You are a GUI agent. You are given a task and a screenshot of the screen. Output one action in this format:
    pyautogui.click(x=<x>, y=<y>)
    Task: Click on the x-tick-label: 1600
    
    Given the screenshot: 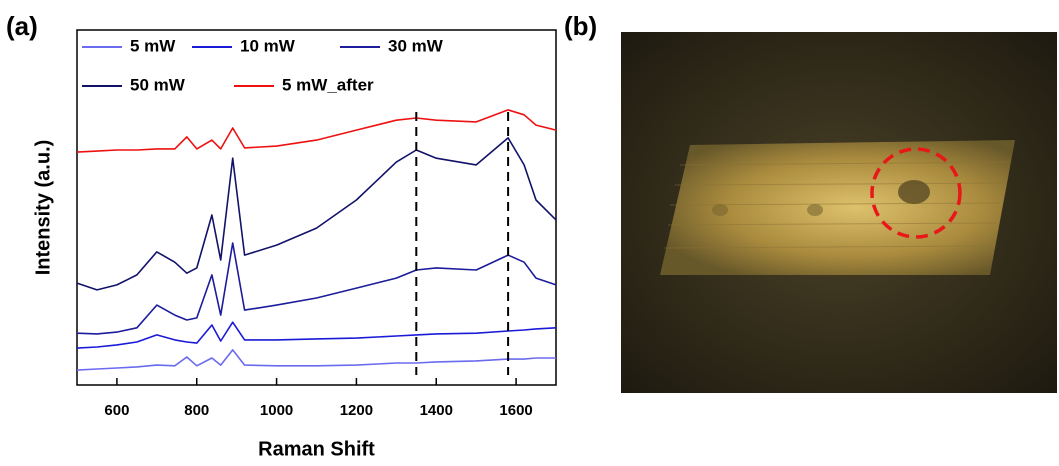 What is the action you would take?
    pyautogui.click(x=515, y=410)
    